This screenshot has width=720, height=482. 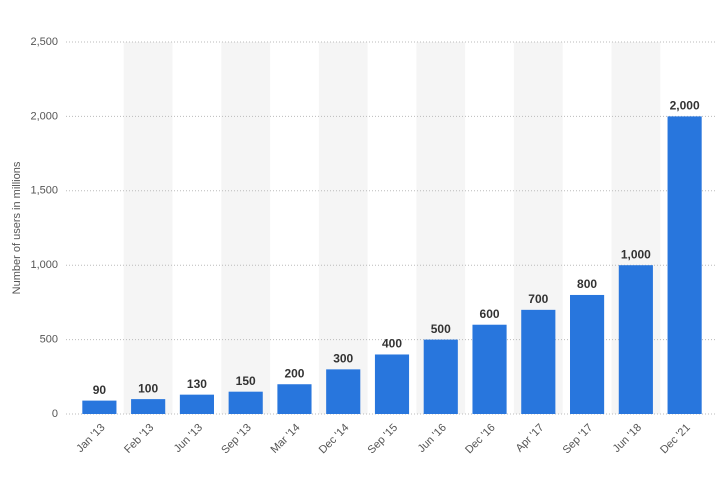 What do you see at coordinates (285, 439) in the screenshot?
I see `x-tick-label: Mar '14` at bounding box center [285, 439].